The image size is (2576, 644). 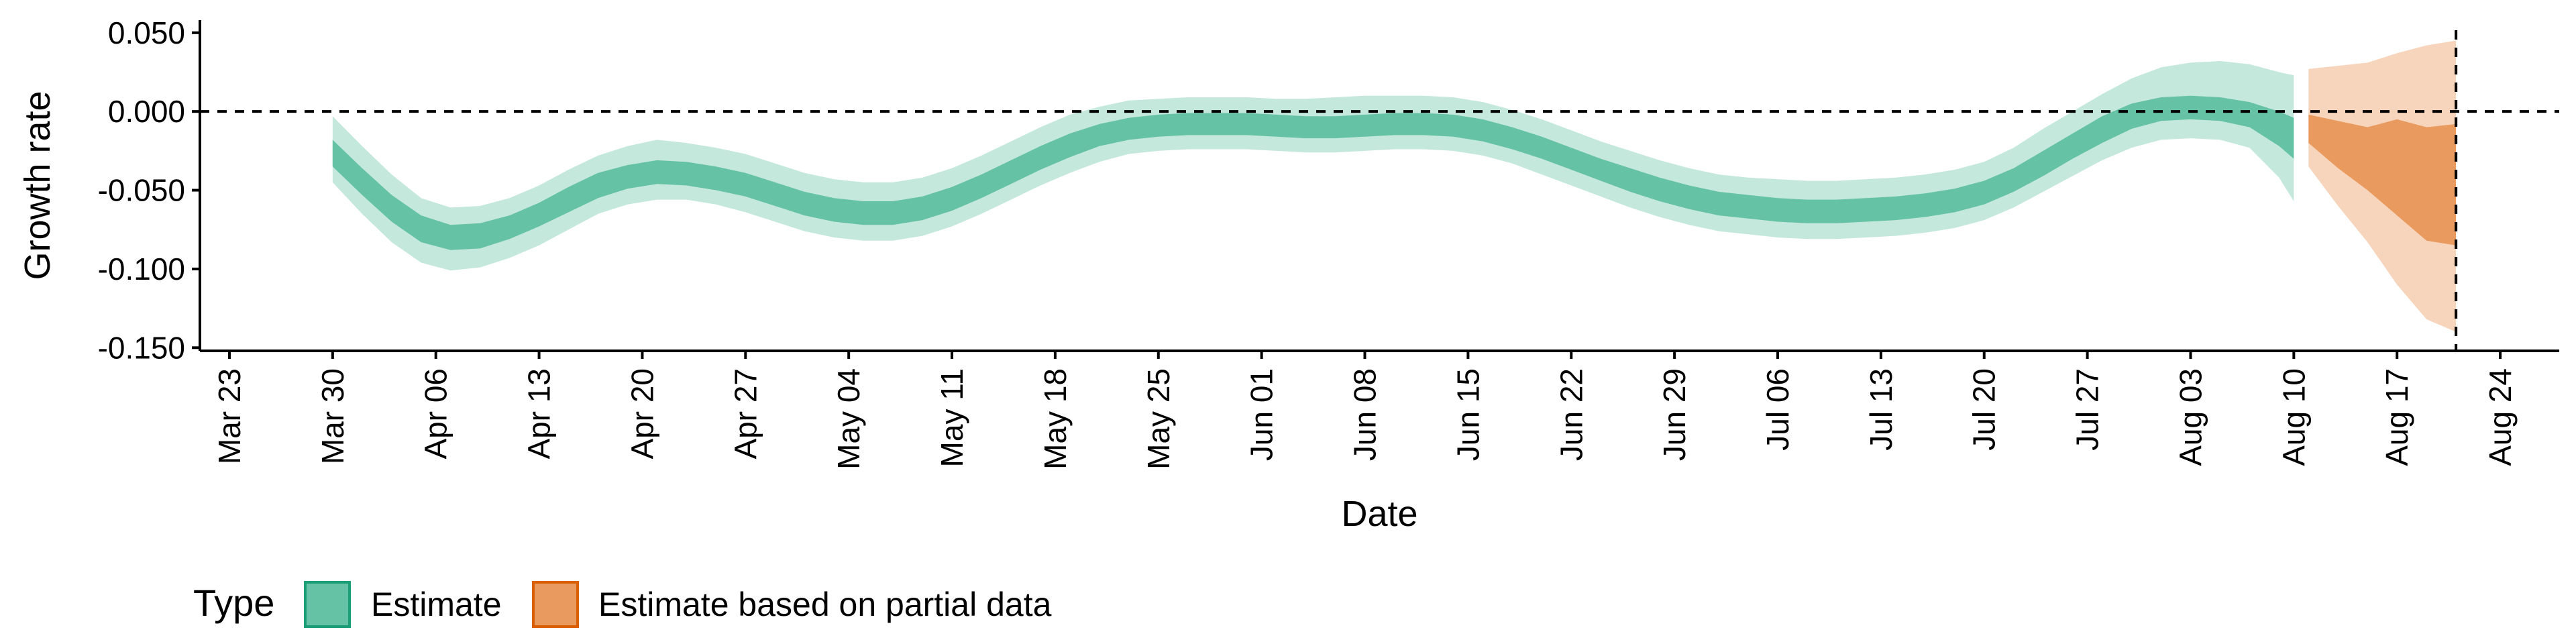 What do you see at coordinates (233, 603) in the screenshot?
I see `legend-title: Type` at bounding box center [233, 603].